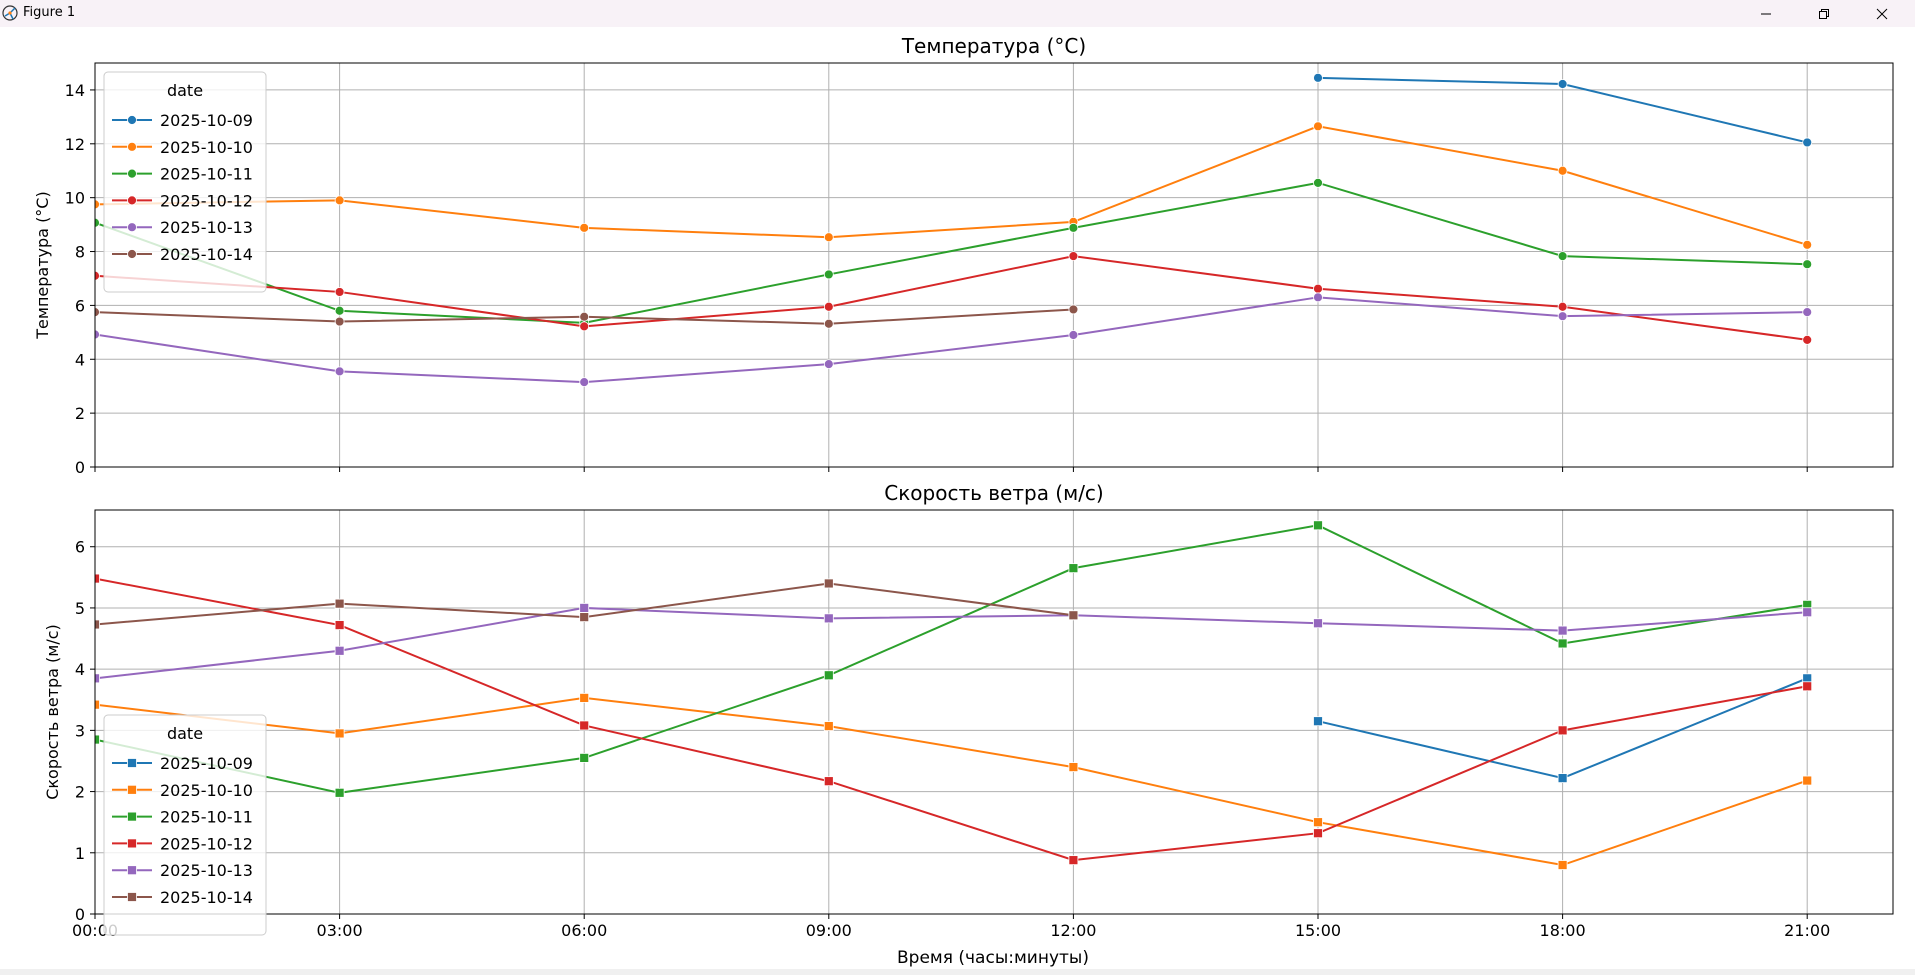 Image resolution: width=1915 pixels, height=975 pixels. Describe the element at coordinates (206, 843) in the screenshot. I see `legend-label: 2025-10-12` at that location.